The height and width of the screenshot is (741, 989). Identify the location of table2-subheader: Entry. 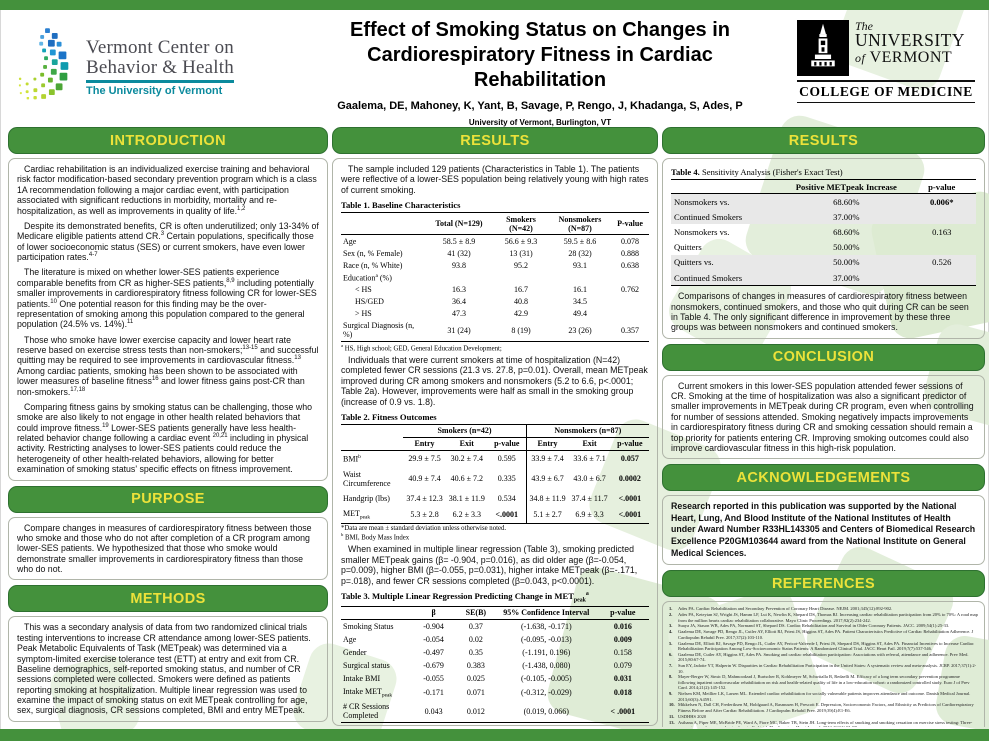
(547, 444).